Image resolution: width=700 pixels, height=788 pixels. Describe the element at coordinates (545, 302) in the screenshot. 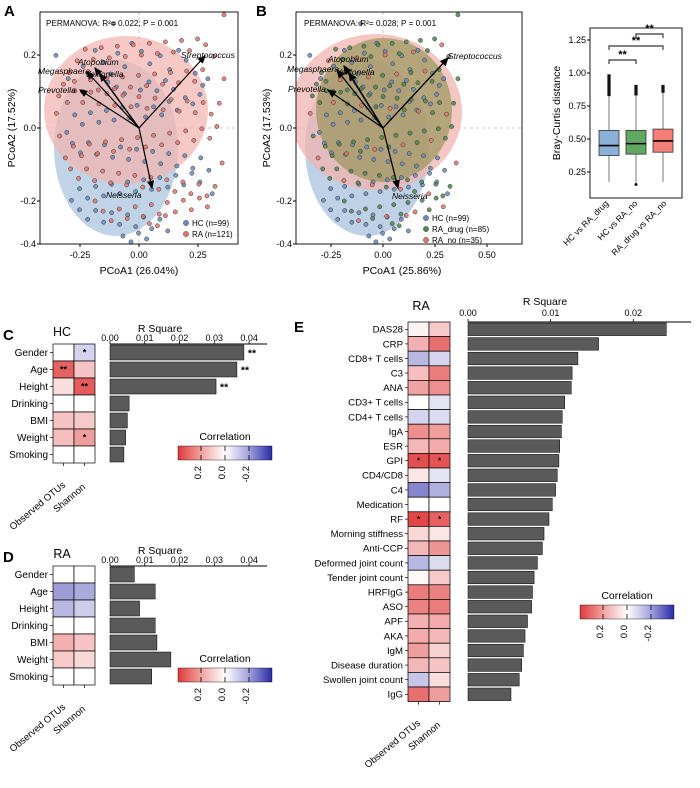

I see `panel-e-axis-title: R Square` at that location.